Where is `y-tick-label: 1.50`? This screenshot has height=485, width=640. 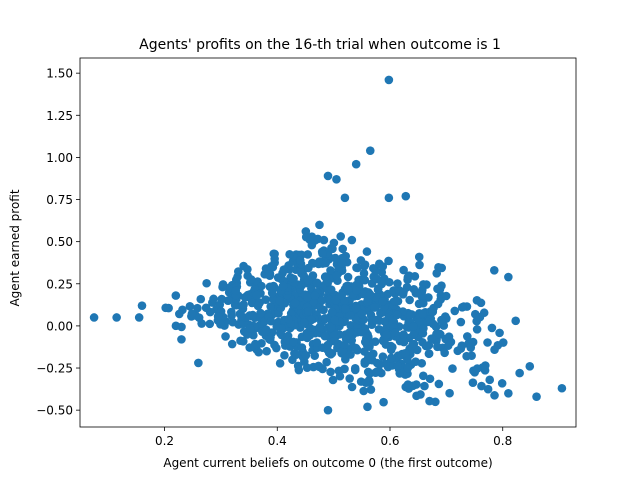 y-tick-label: 1.50 is located at coordinates (59, 74).